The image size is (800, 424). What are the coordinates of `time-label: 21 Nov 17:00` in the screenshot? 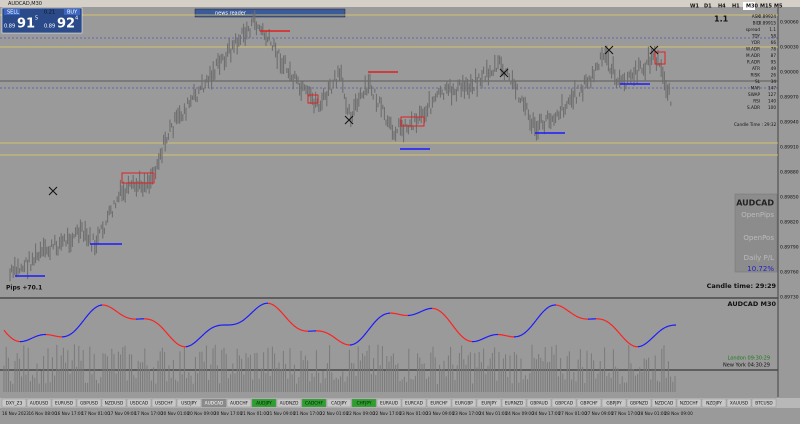 It's located at (308, 413).